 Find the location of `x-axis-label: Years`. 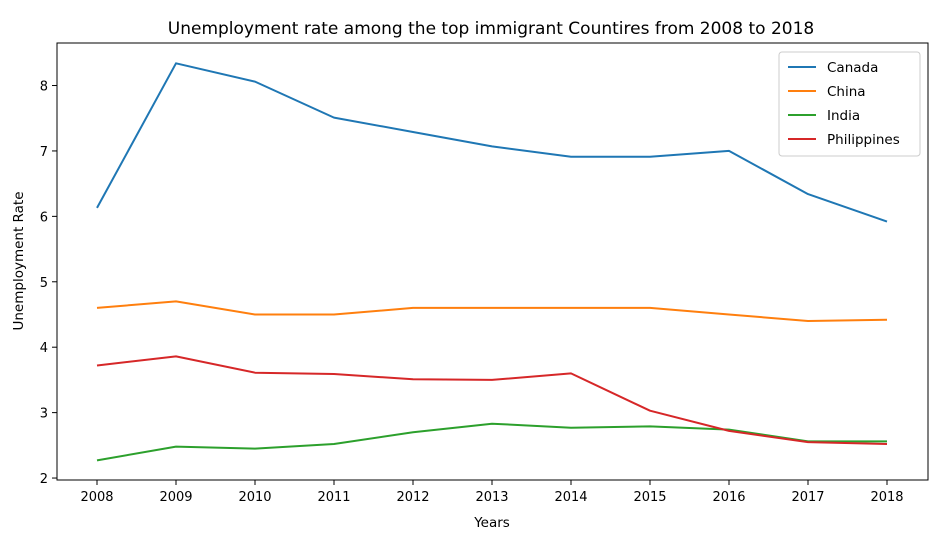

x-axis-label: Years is located at coordinates (491, 523).